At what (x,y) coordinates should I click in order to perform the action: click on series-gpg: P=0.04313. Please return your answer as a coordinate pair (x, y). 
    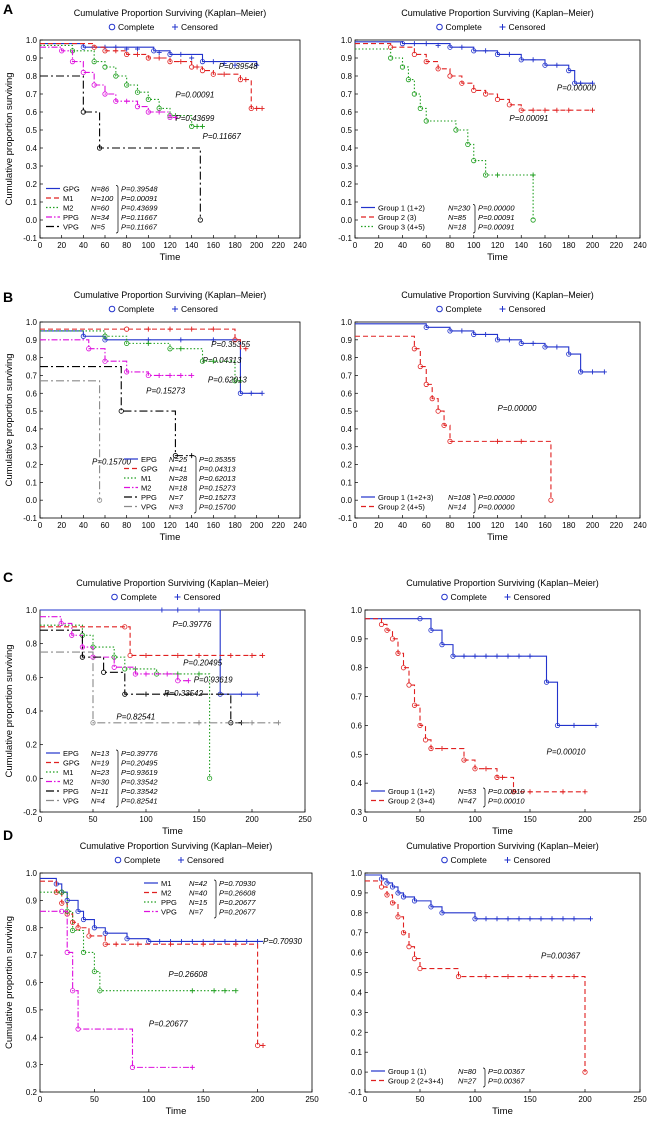
    Looking at the image, I should click on (144, 345).